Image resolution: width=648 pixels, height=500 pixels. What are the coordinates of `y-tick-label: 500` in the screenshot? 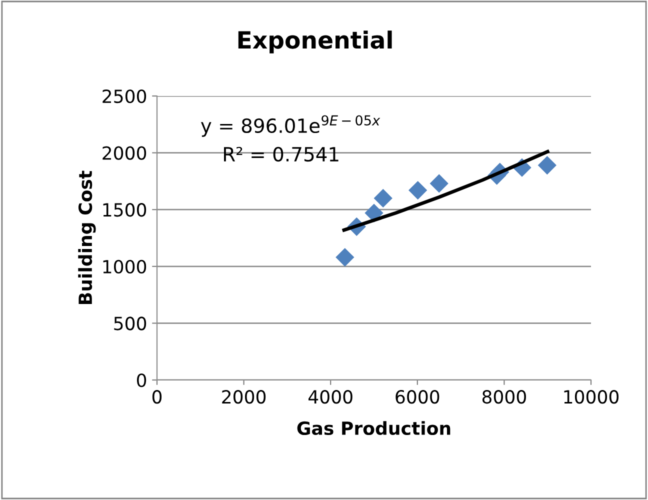 It's located at (130, 323).